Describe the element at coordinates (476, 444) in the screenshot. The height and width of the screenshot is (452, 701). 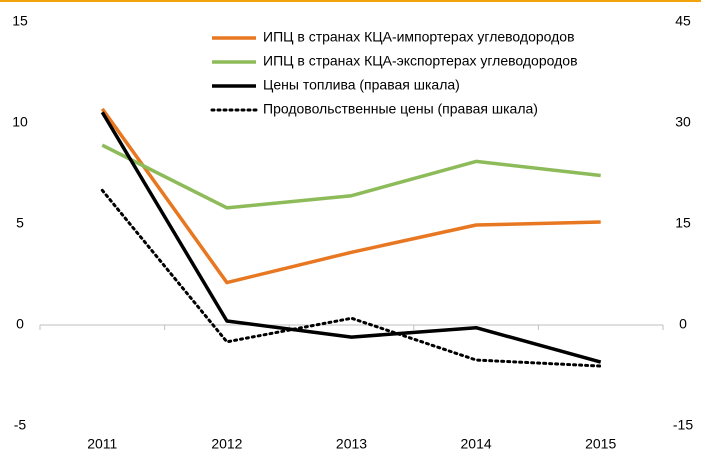
I see `x-tick-label: 2014` at that location.